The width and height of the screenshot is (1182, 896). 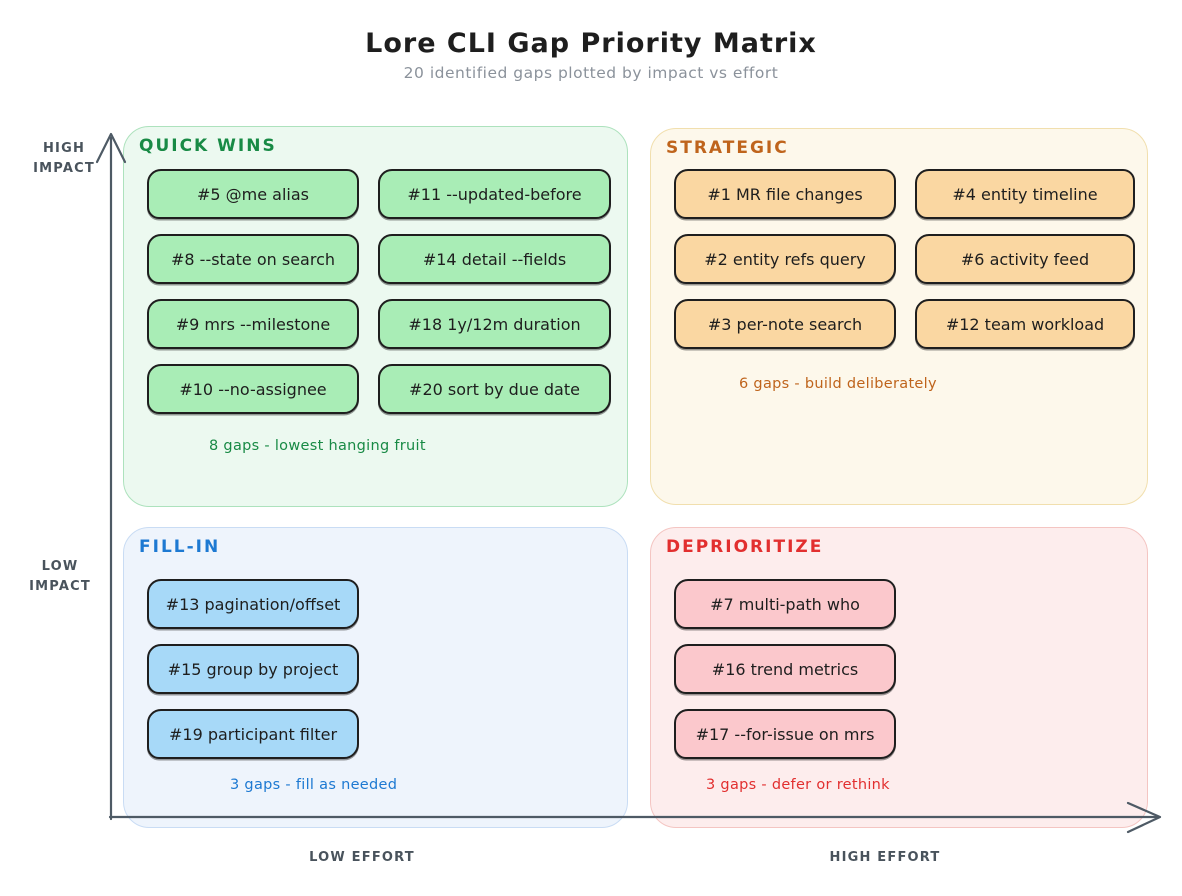 I want to click on gap-item: #10 --no-assignee, so click(x=253, y=389).